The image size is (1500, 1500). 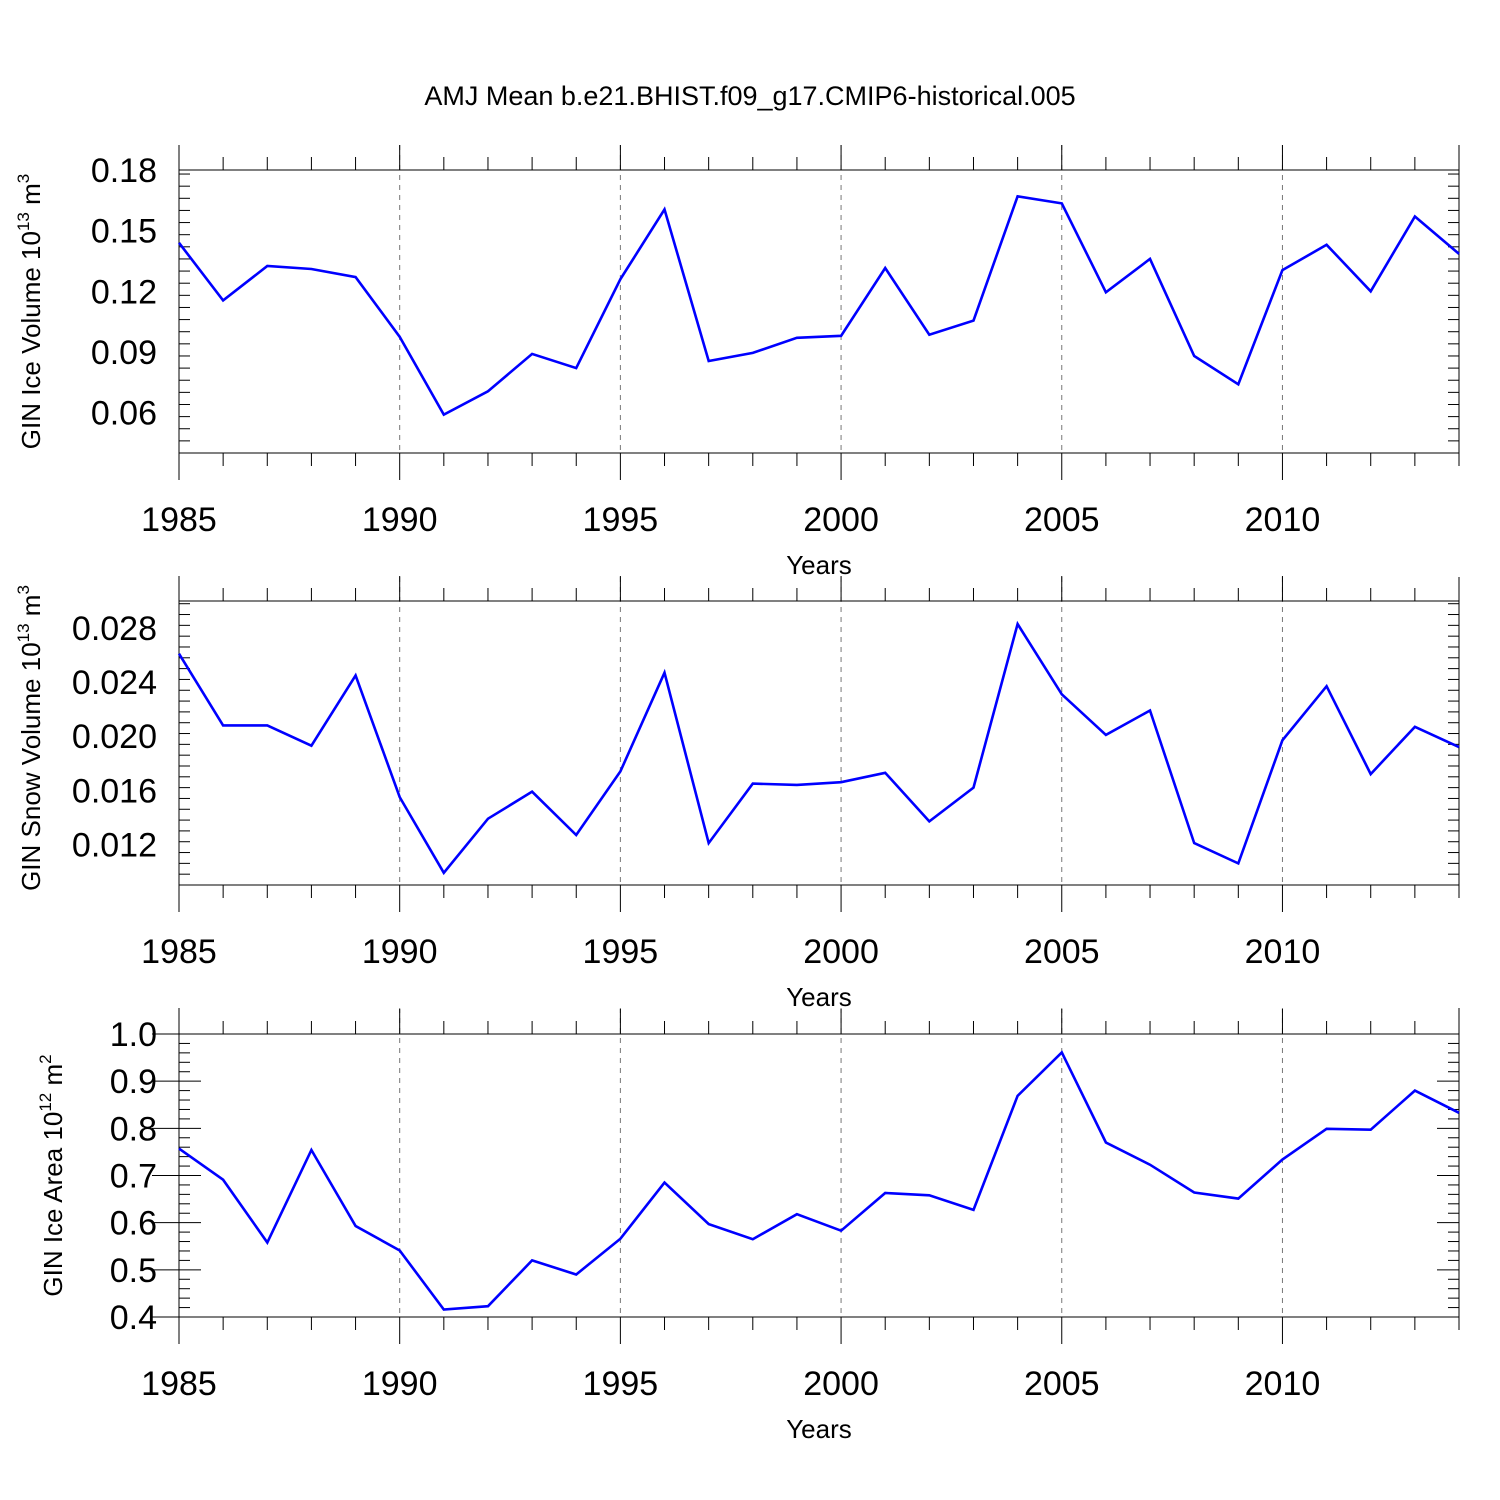 I want to click on series-line-gin-ice-volume, so click(x=818, y=305).